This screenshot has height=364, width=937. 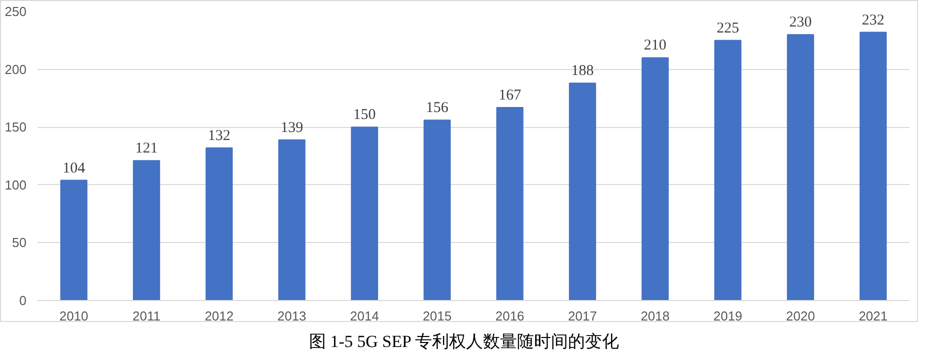 I want to click on x-tick-label: 2015, so click(x=437, y=316).